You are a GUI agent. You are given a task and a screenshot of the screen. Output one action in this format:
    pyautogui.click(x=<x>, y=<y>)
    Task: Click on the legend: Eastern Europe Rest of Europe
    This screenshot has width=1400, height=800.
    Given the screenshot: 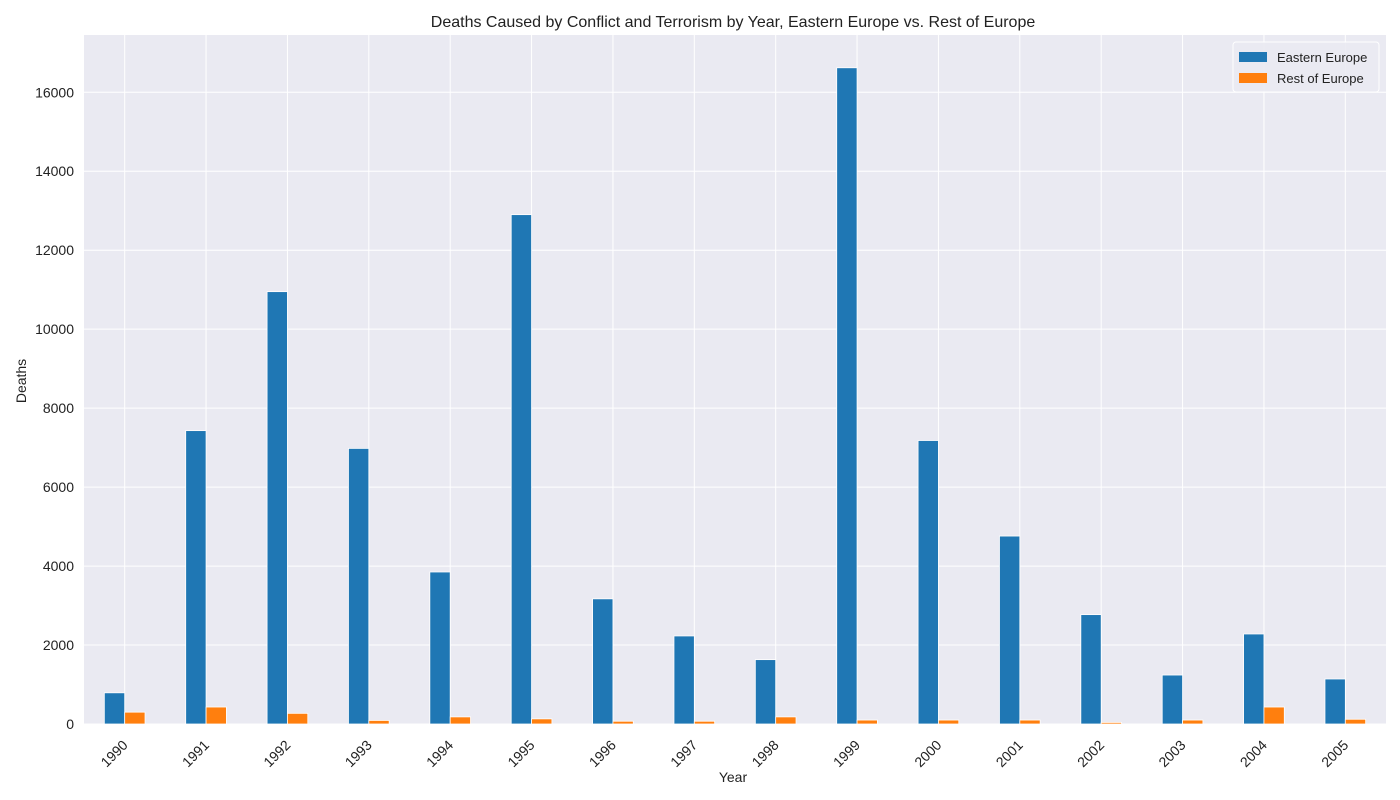 What is the action you would take?
    pyautogui.click(x=1306, y=67)
    